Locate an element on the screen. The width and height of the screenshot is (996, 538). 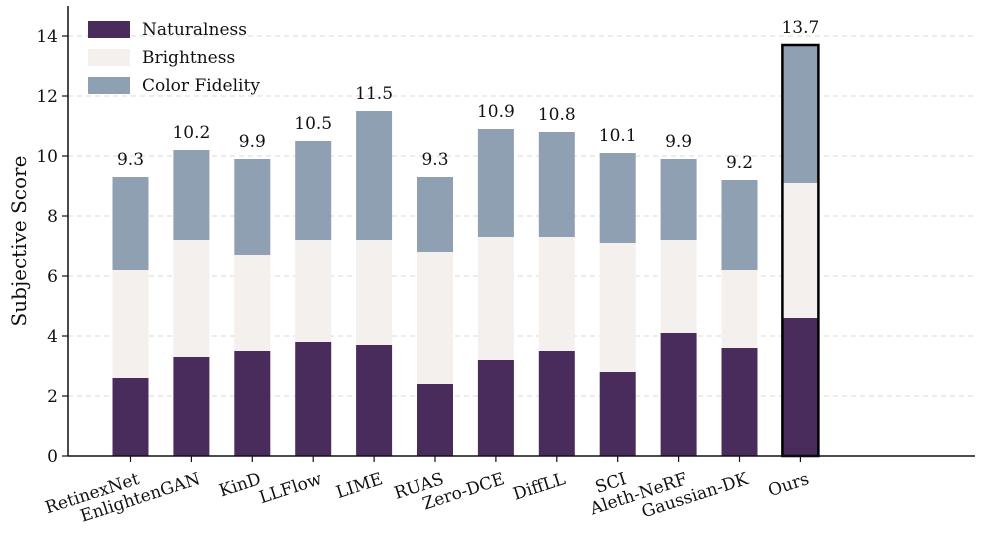
total-label: 10.8 is located at coordinates (557, 115).